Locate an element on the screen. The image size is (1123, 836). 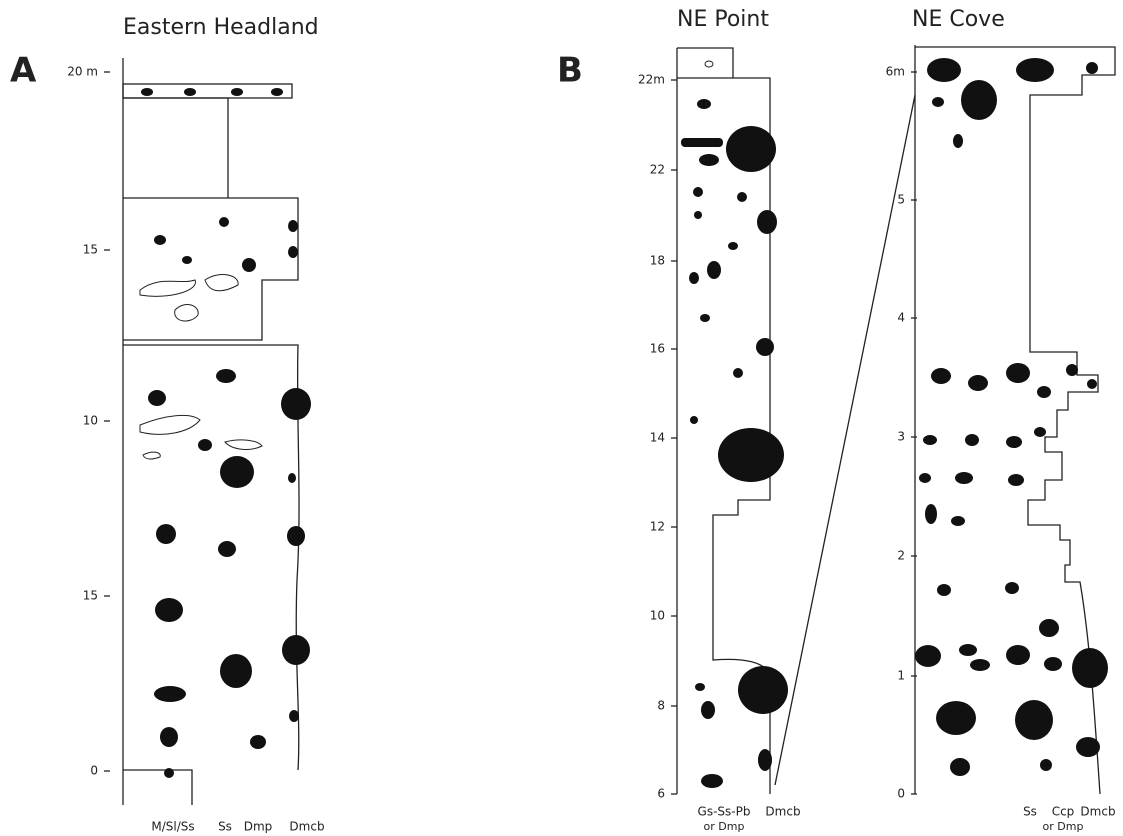
column-title: Eastern Headland is located at coordinates (221, 27).